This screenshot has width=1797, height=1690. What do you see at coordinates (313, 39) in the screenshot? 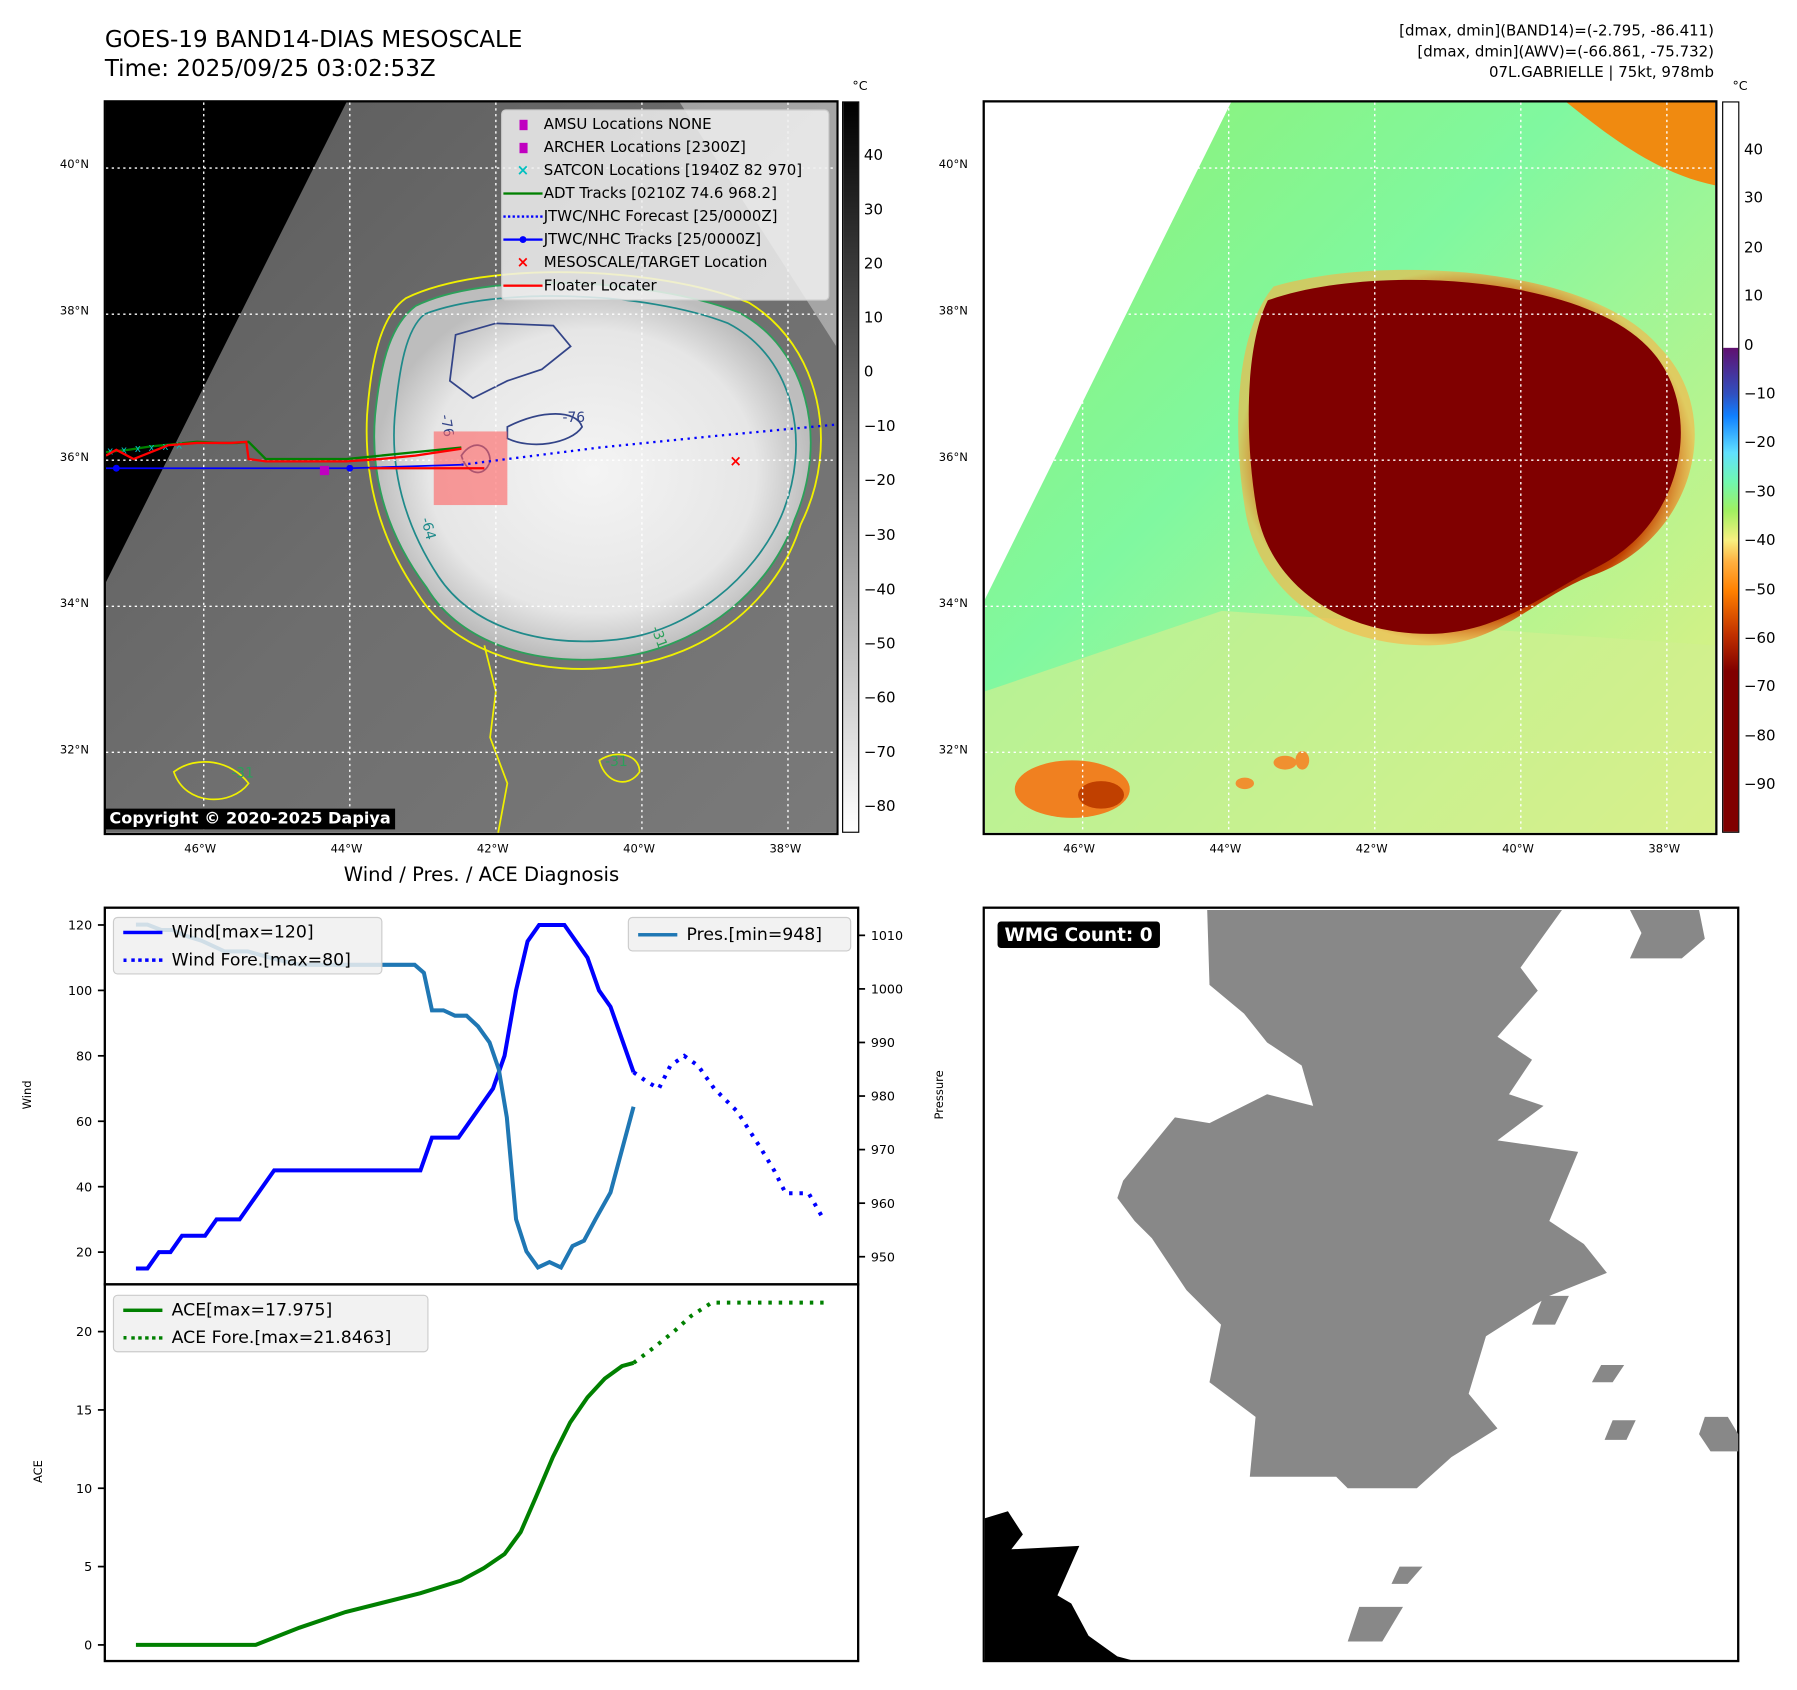
I see `title-product: GOES-19 BAND14-DIAS MESOSCALE` at bounding box center [313, 39].